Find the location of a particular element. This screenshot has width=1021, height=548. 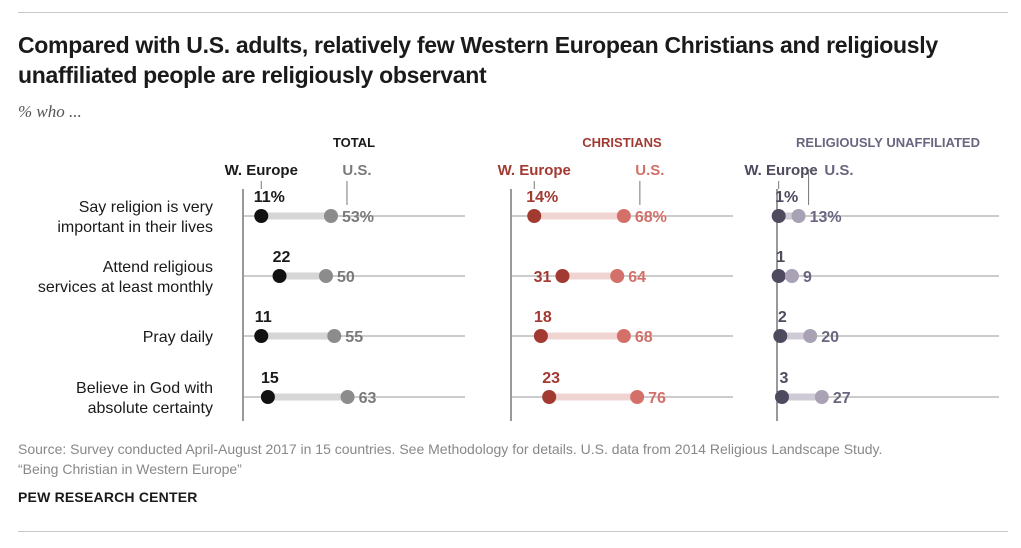

us-value-label: 9 is located at coordinates (807, 277).